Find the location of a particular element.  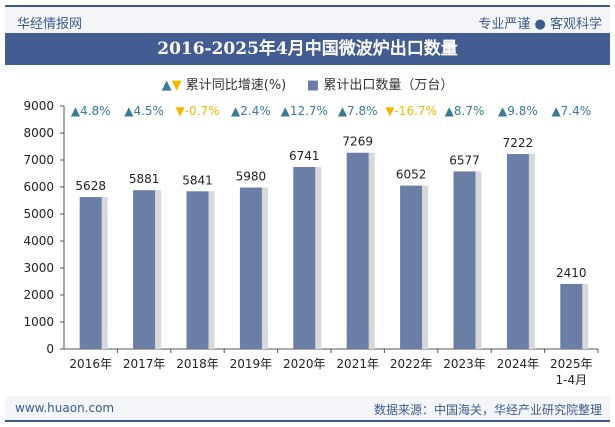

y-tick-label: 4000 is located at coordinates (38, 241).